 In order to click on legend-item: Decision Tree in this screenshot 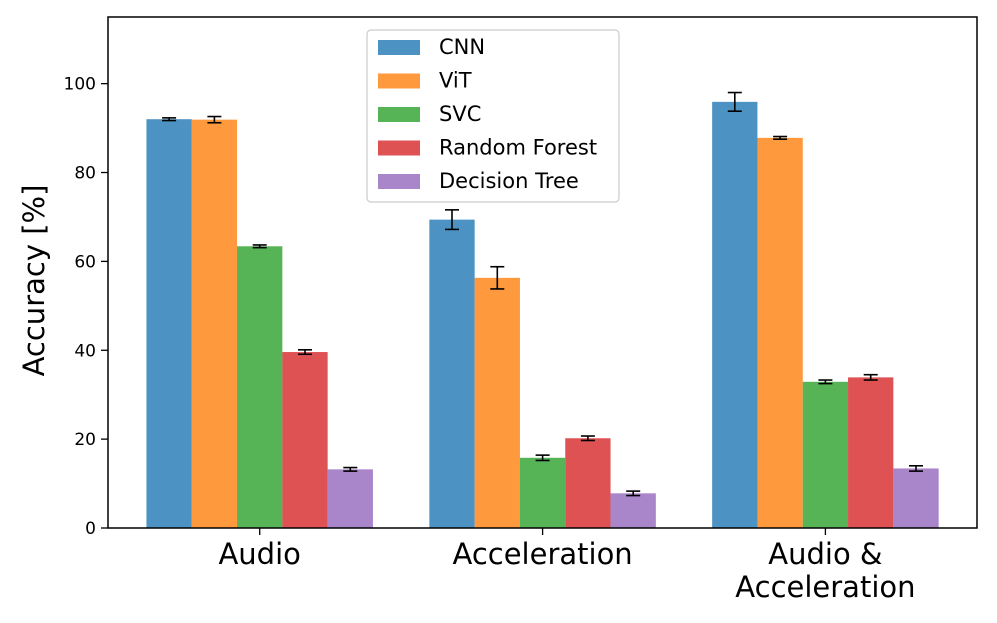, I will do `click(478, 181)`.